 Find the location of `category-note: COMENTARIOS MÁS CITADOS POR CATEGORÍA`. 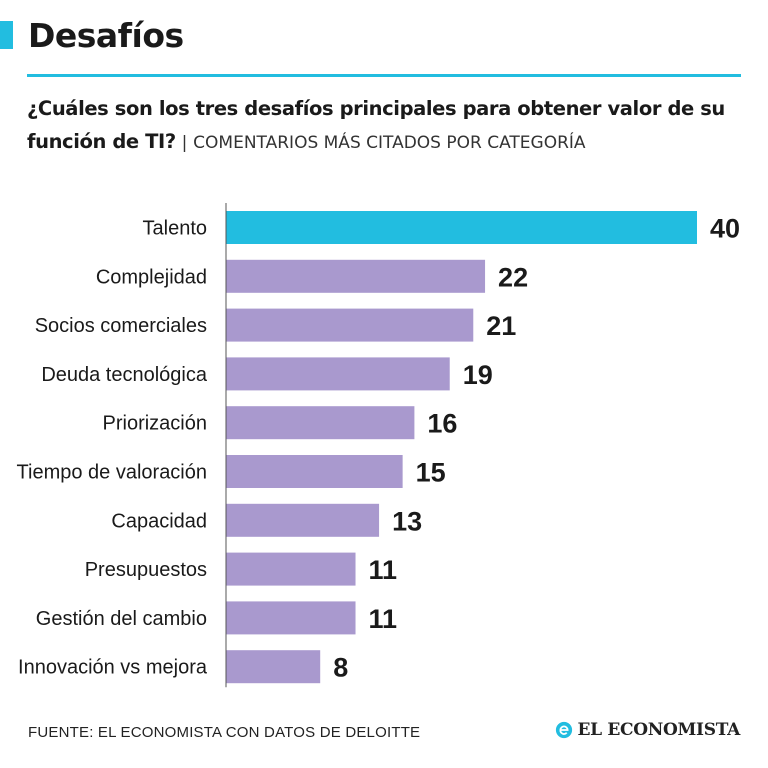

category-note: COMENTARIOS MÁS CITADOS POR CATEGORÍA is located at coordinates (389, 143).